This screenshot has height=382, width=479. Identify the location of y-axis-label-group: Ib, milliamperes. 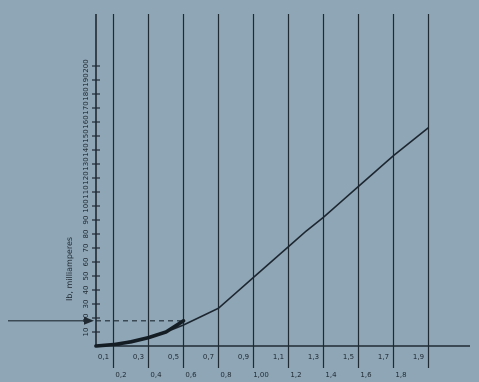
(69, 269).